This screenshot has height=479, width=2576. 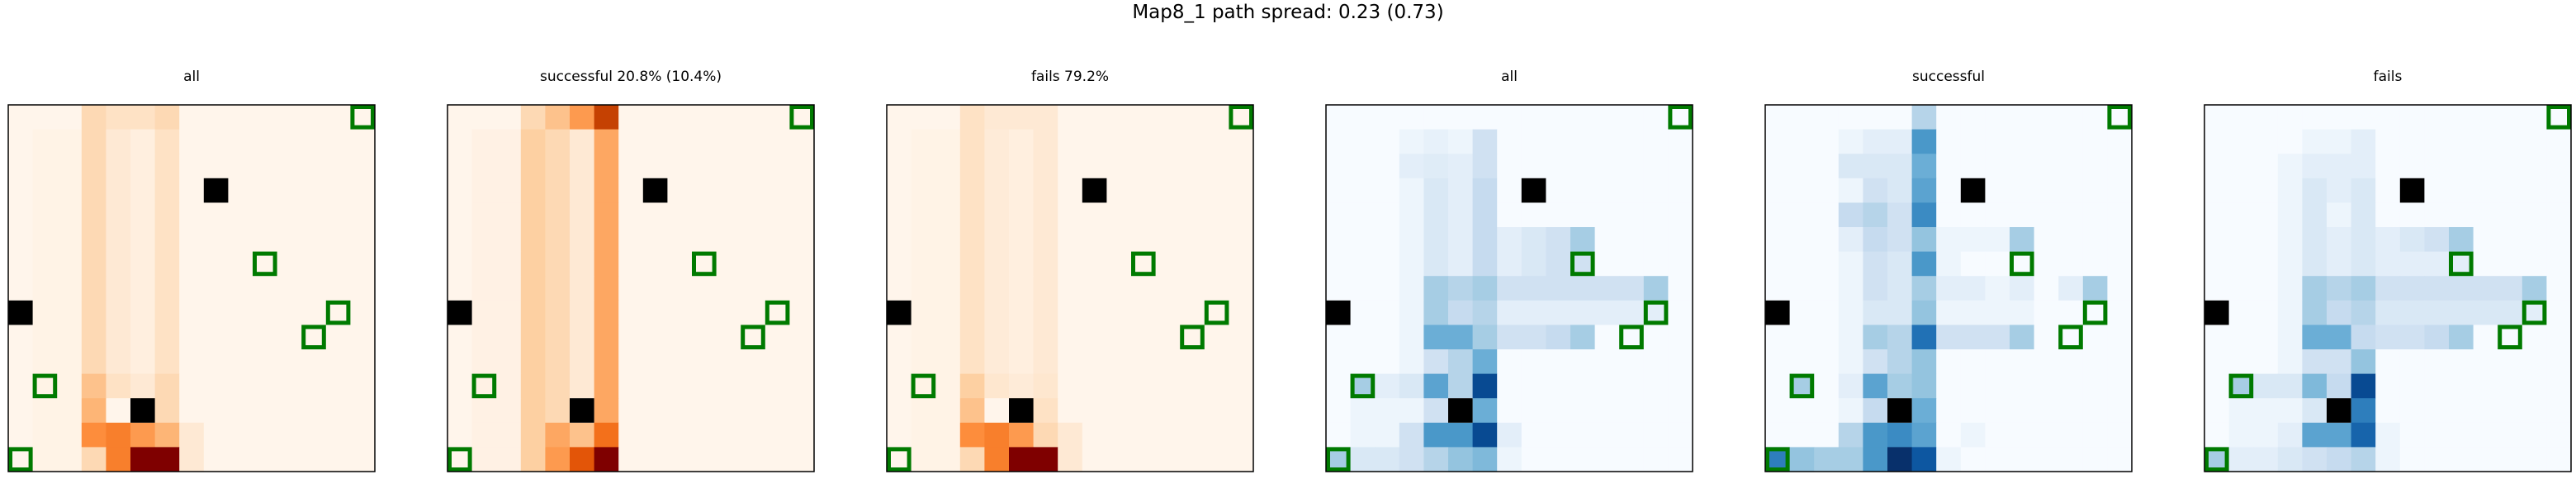 What do you see at coordinates (1509, 288) in the screenshot?
I see `panel-frame` at bounding box center [1509, 288].